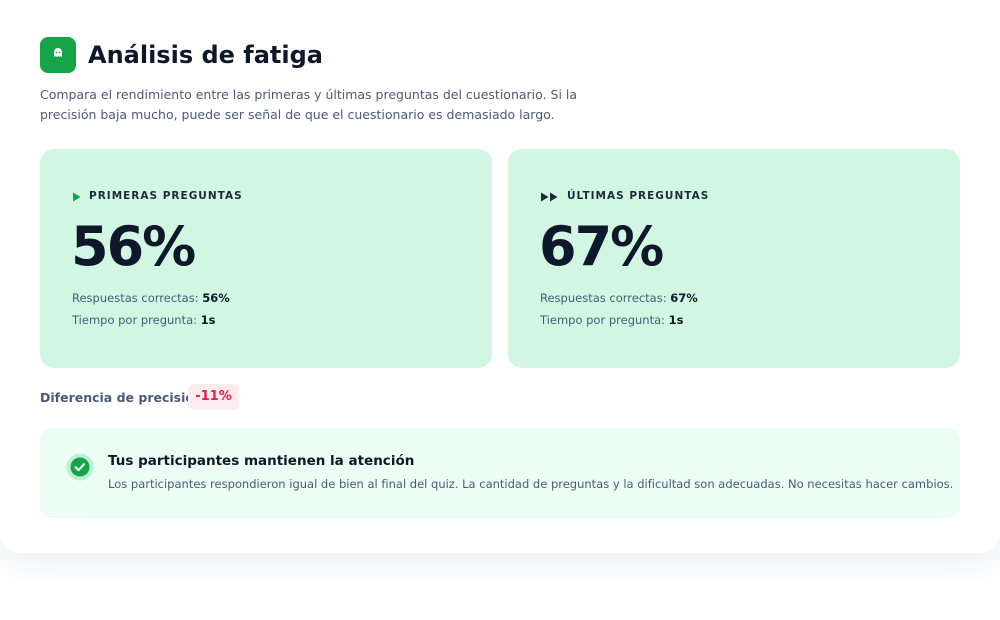 This screenshot has height=620, width=1000. I want to click on difference-badge: -11%, so click(213, 397).